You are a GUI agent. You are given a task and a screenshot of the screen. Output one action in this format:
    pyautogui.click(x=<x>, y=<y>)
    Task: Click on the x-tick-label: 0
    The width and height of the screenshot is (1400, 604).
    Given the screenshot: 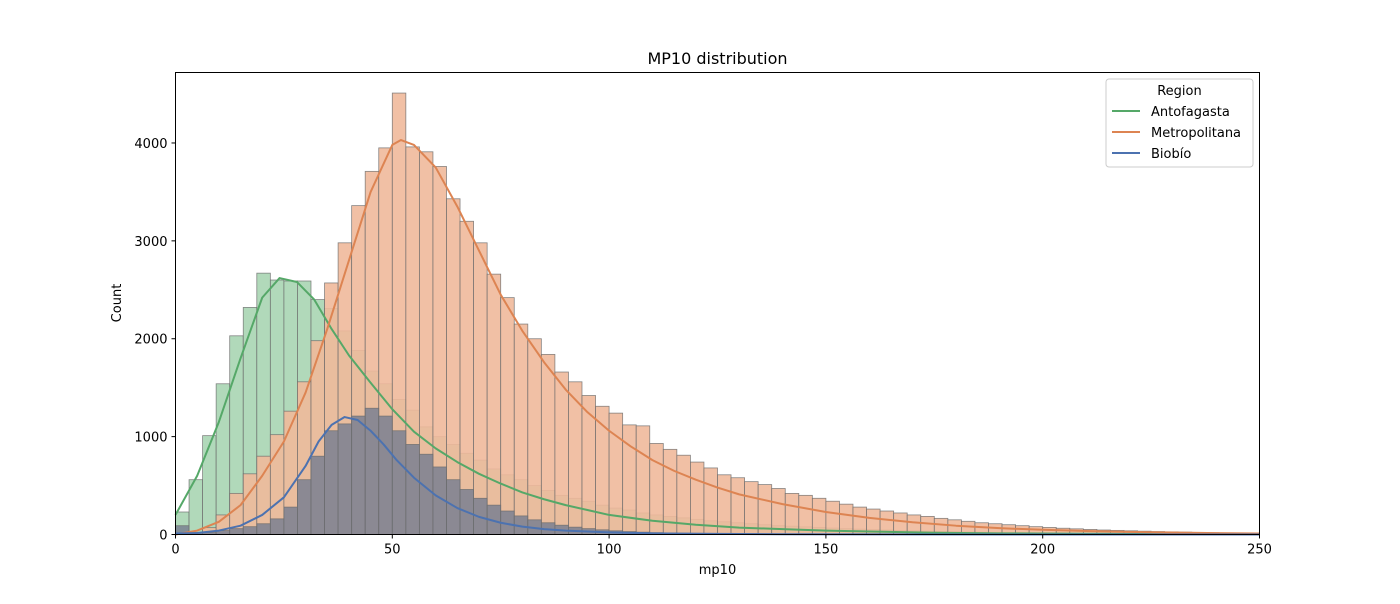 What is the action you would take?
    pyautogui.click(x=175, y=550)
    